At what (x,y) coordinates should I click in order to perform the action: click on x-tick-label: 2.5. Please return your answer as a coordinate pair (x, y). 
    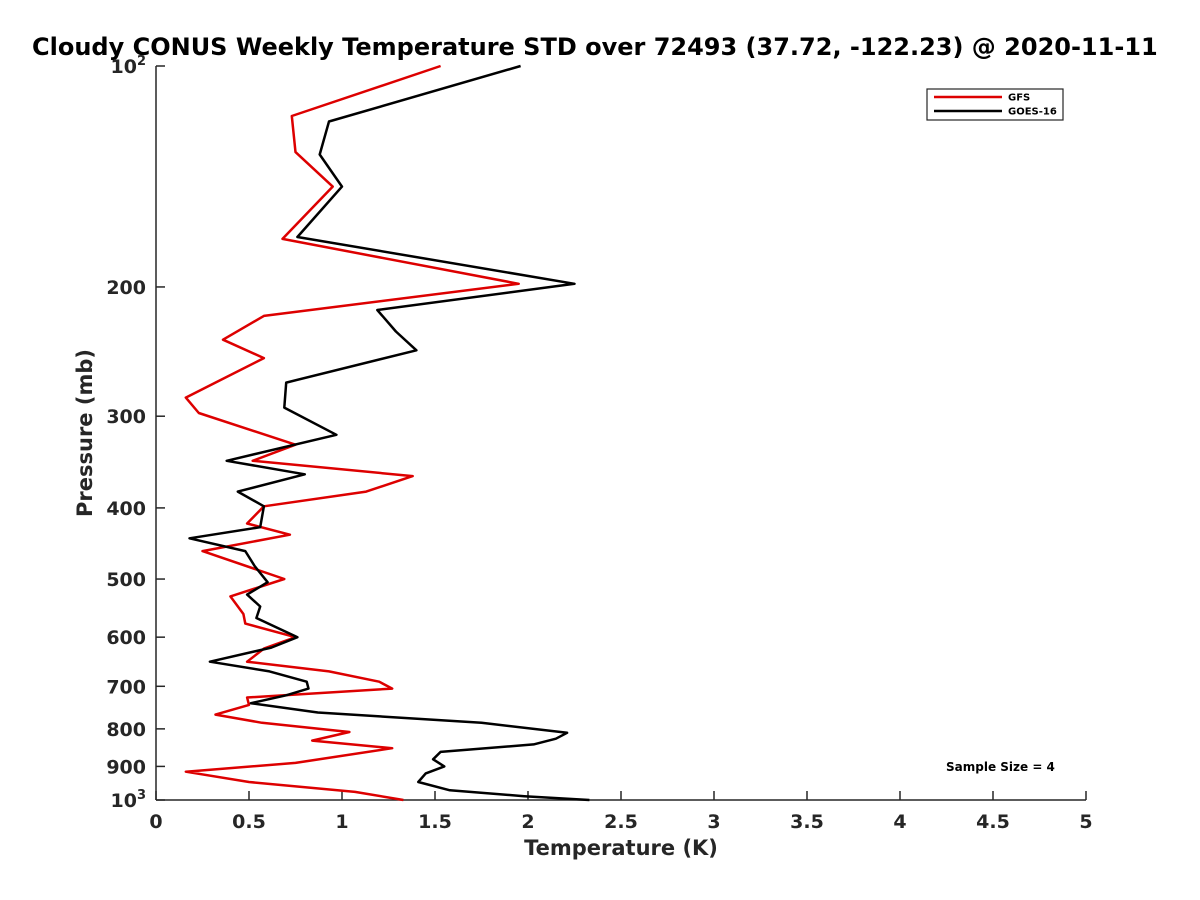
    Looking at the image, I should click on (621, 822).